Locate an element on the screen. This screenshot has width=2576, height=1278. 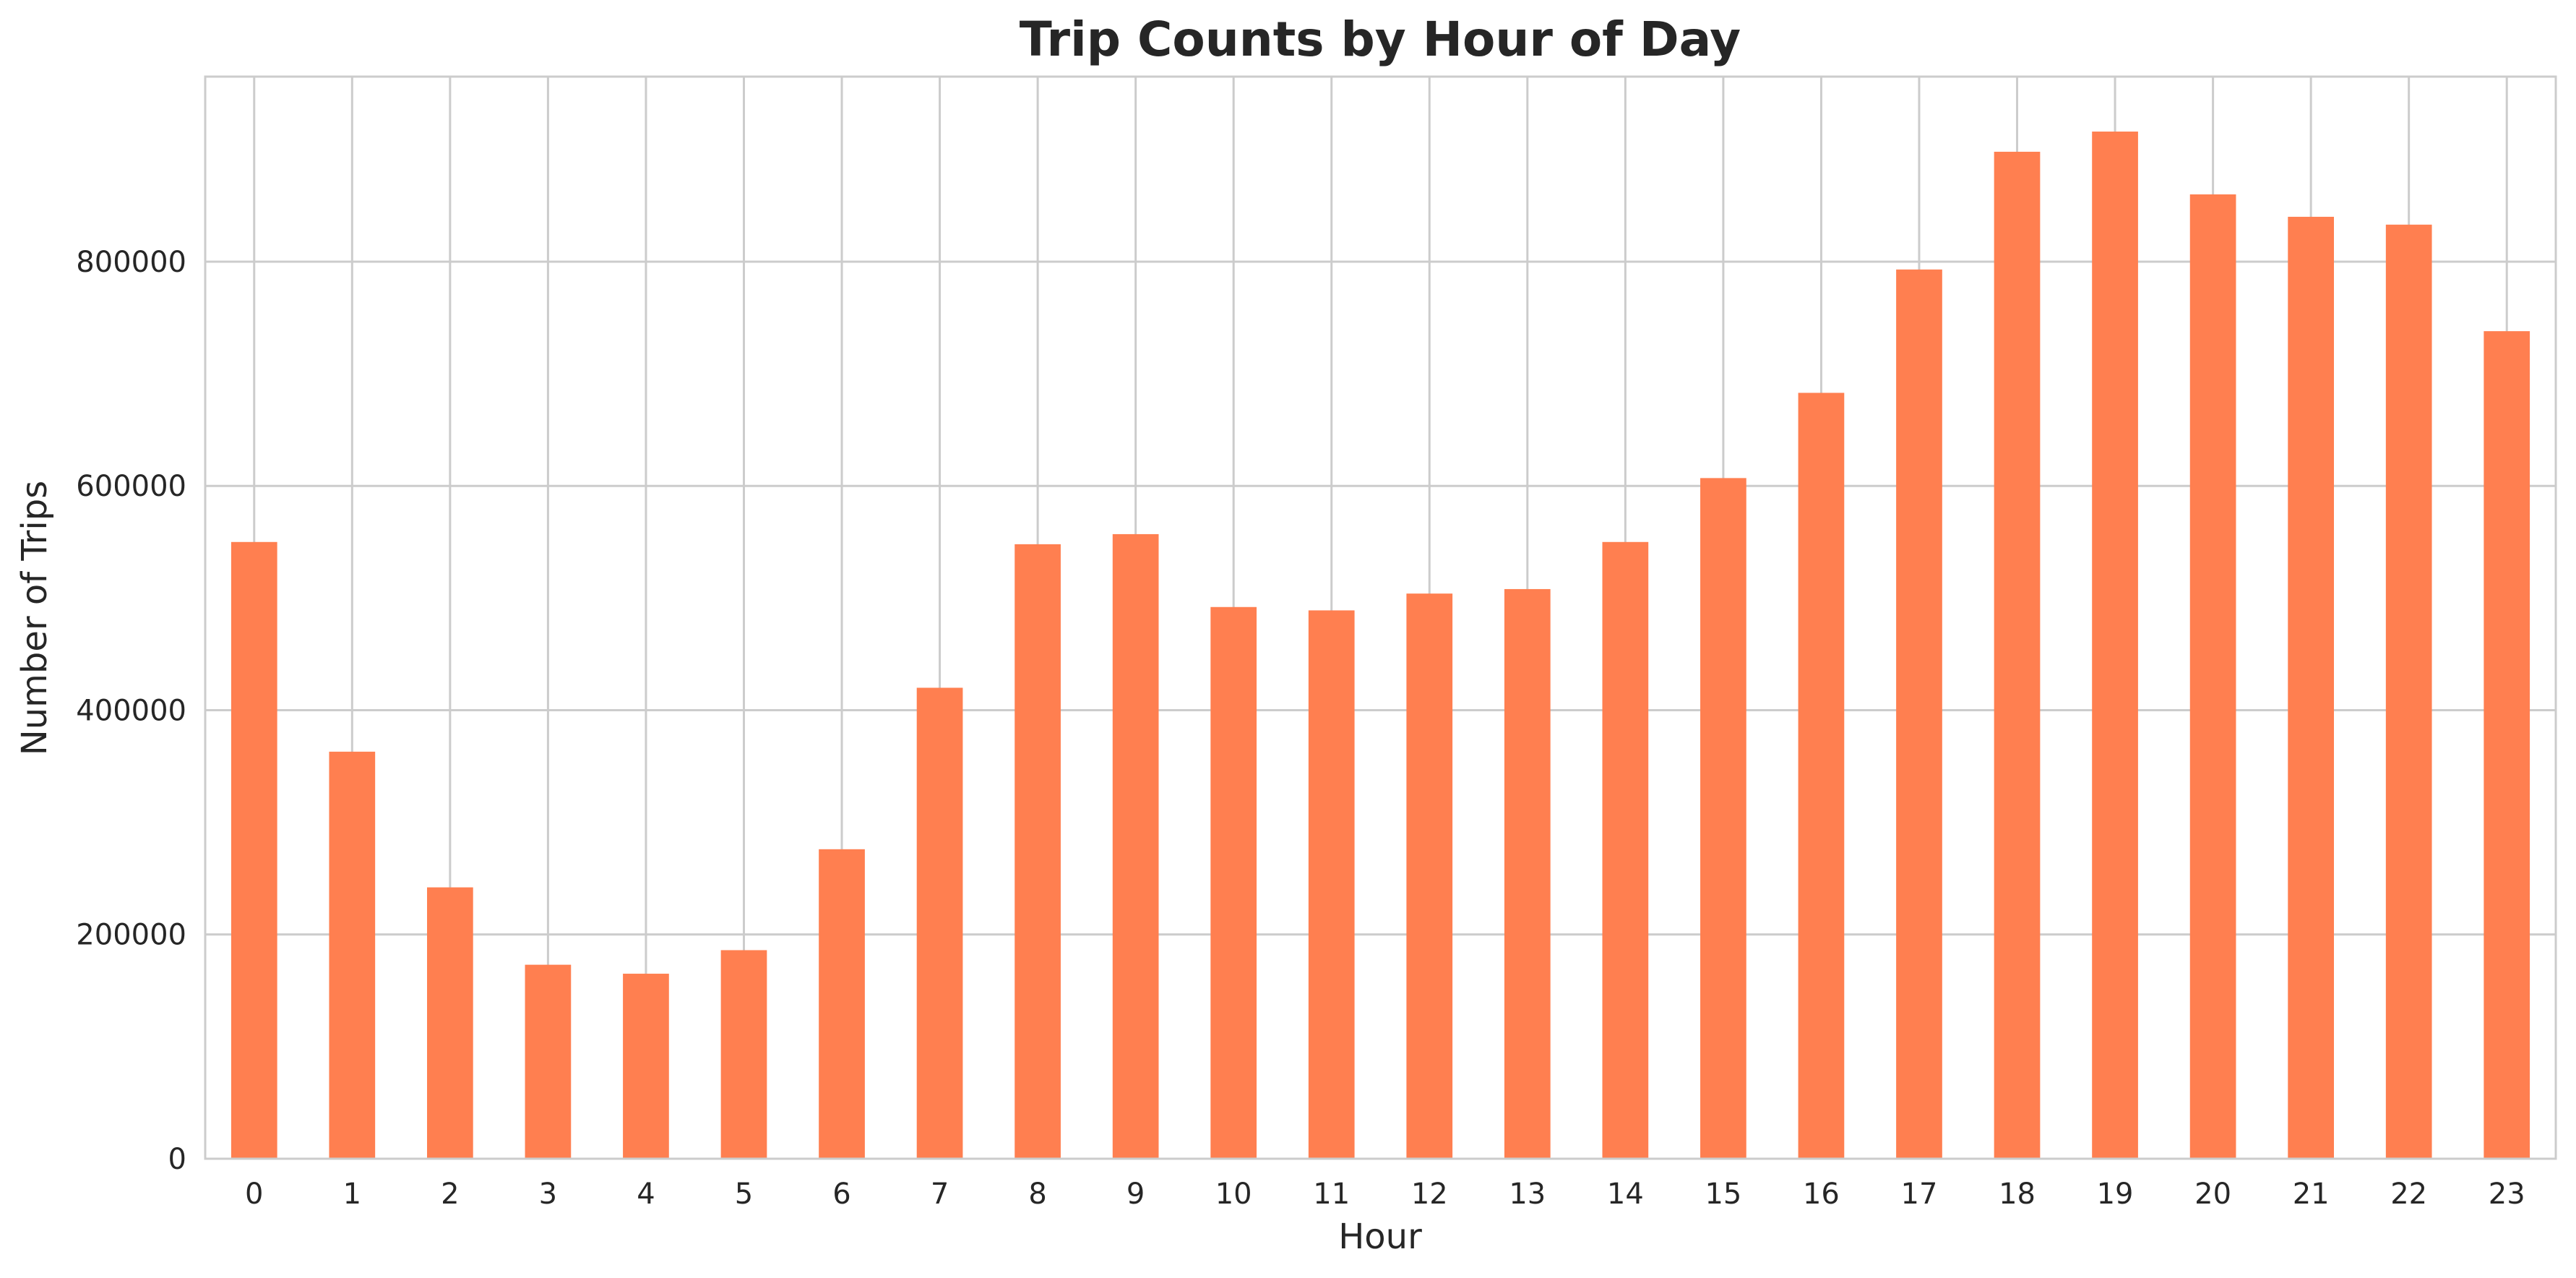
x-tick-label: 16 is located at coordinates (1821, 1194).